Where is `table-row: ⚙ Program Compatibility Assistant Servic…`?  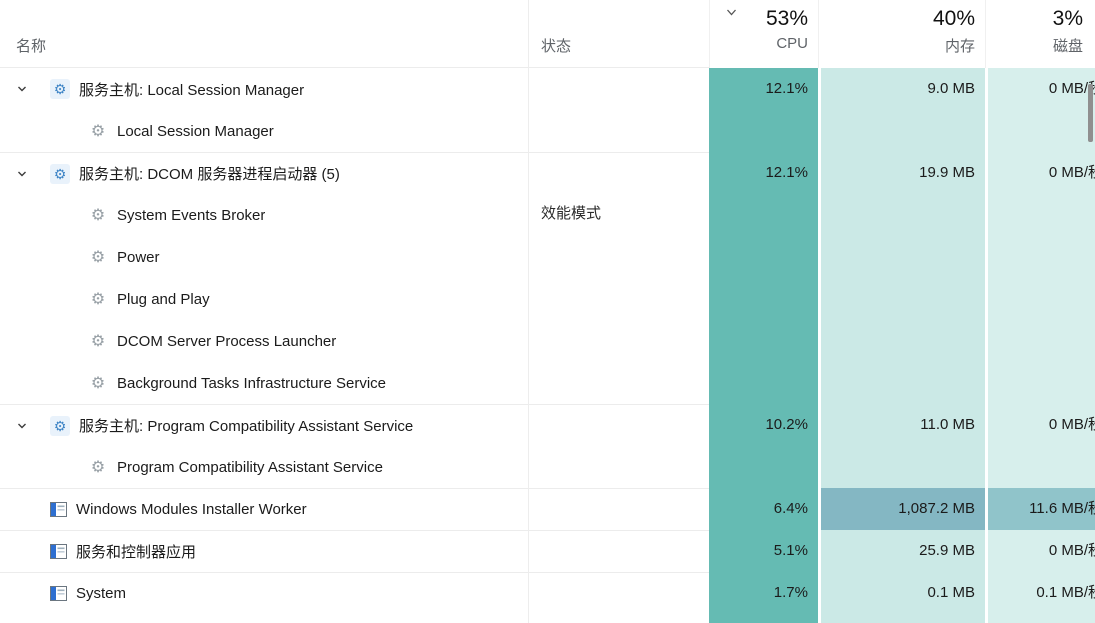
table-row: ⚙ Program Compatibility Assistant Servic… is located at coordinates (547, 467).